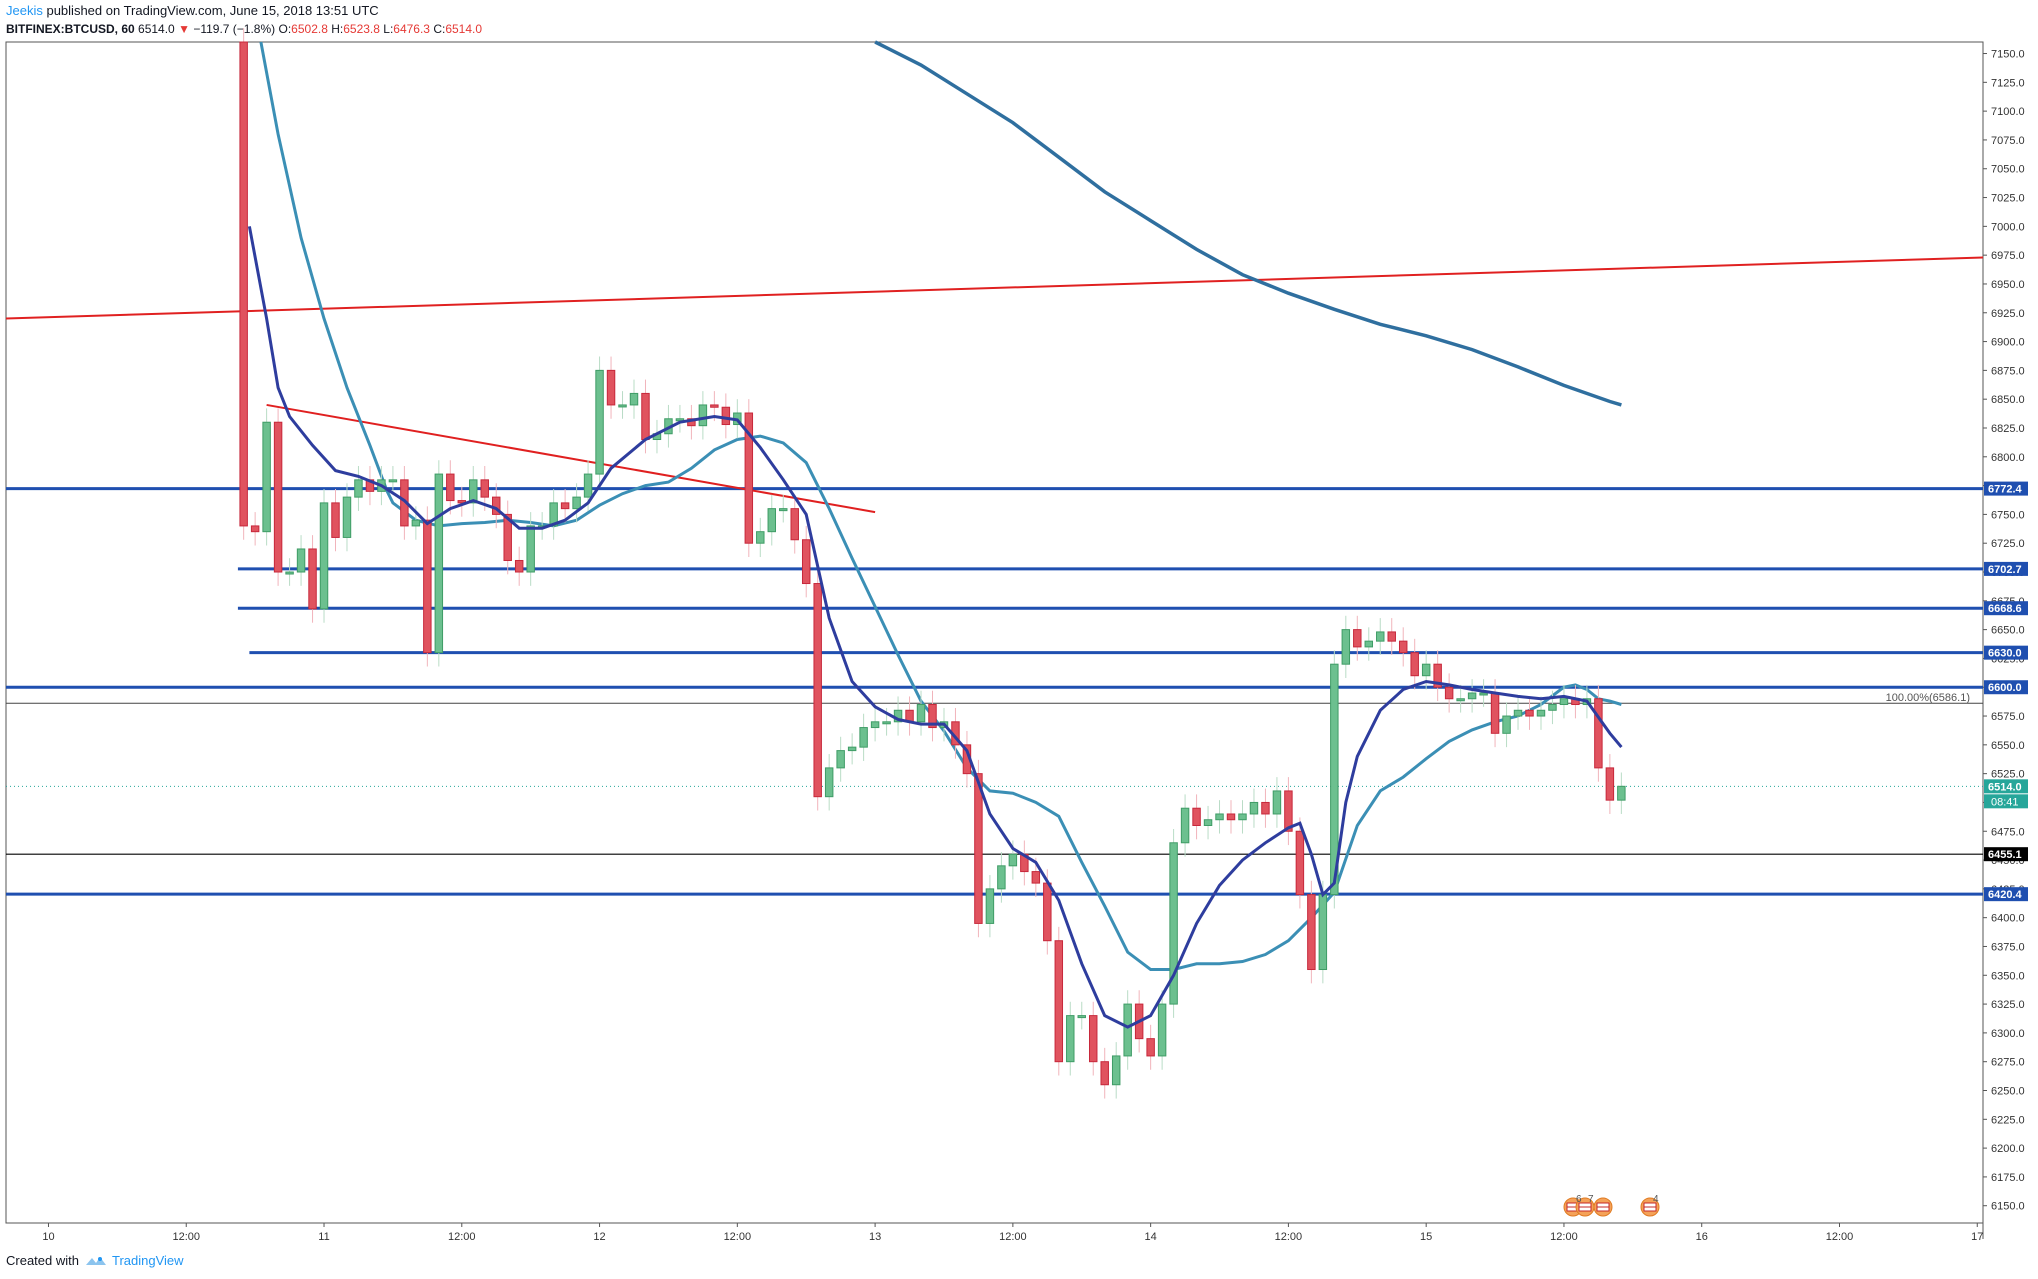 This screenshot has height=1279, width=2038. What do you see at coordinates (2008, 256) in the screenshot?
I see `price-tick-label: 6975.0` at bounding box center [2008, 256].